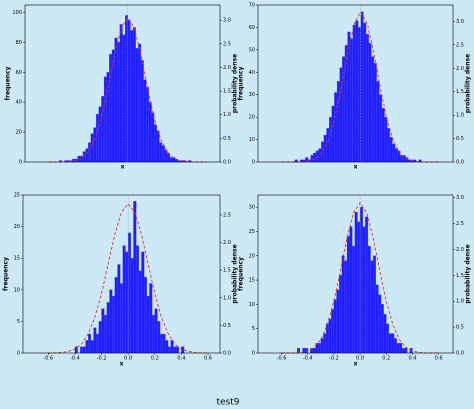 This screenshot has width=474, height=409. What do you see at coordinates (252, 6) in the screenshot?
I see `y-tick-label: 70` at bounding box center [252, 6].